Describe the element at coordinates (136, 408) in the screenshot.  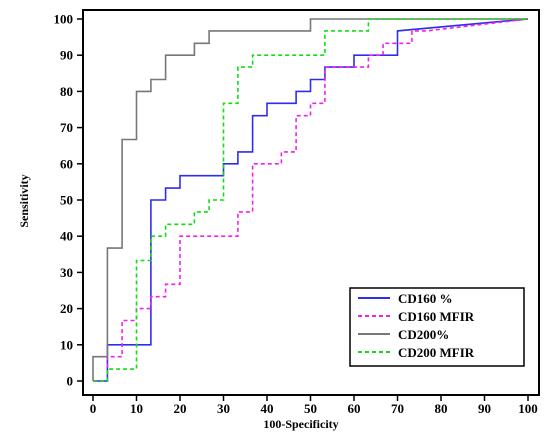
I see `x-tick-label: 10` at that location.